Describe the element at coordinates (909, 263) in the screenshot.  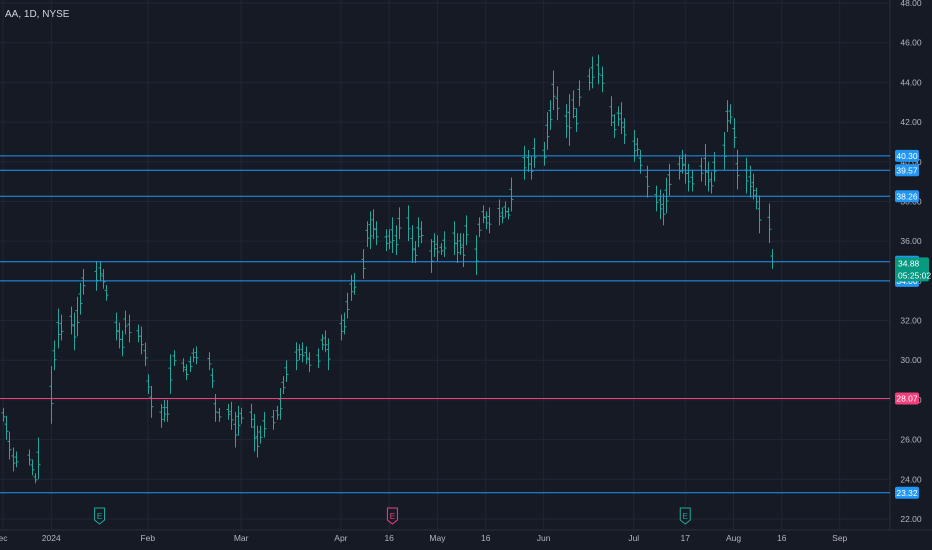
I see `last-price-label: 34.88` at that location.